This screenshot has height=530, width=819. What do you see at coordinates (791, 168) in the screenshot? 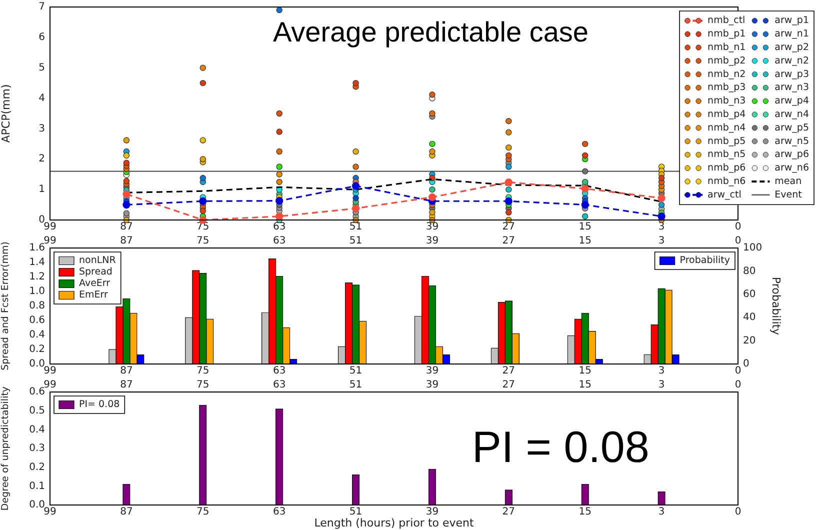
I see `legend-label: arw_n6` at bounding box center [791, 168].